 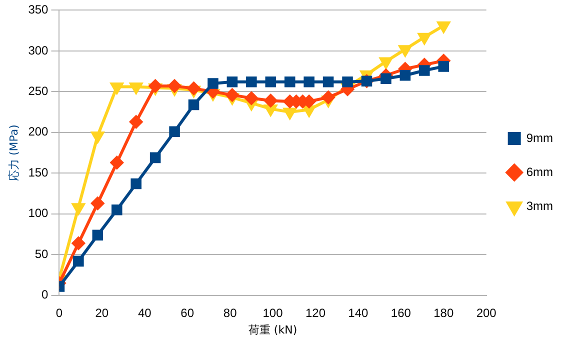 What do you see at coordinates (444, 313) in the screenshot?
I see `x-tick-label: 180` at bounding box center [444, 313].